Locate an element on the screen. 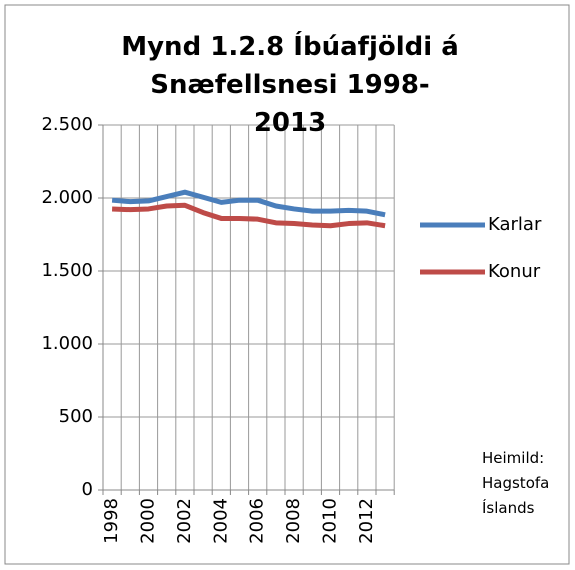 The image size is (575, 570). x-tick-label: 2002 is located at coordinates (184, 521).